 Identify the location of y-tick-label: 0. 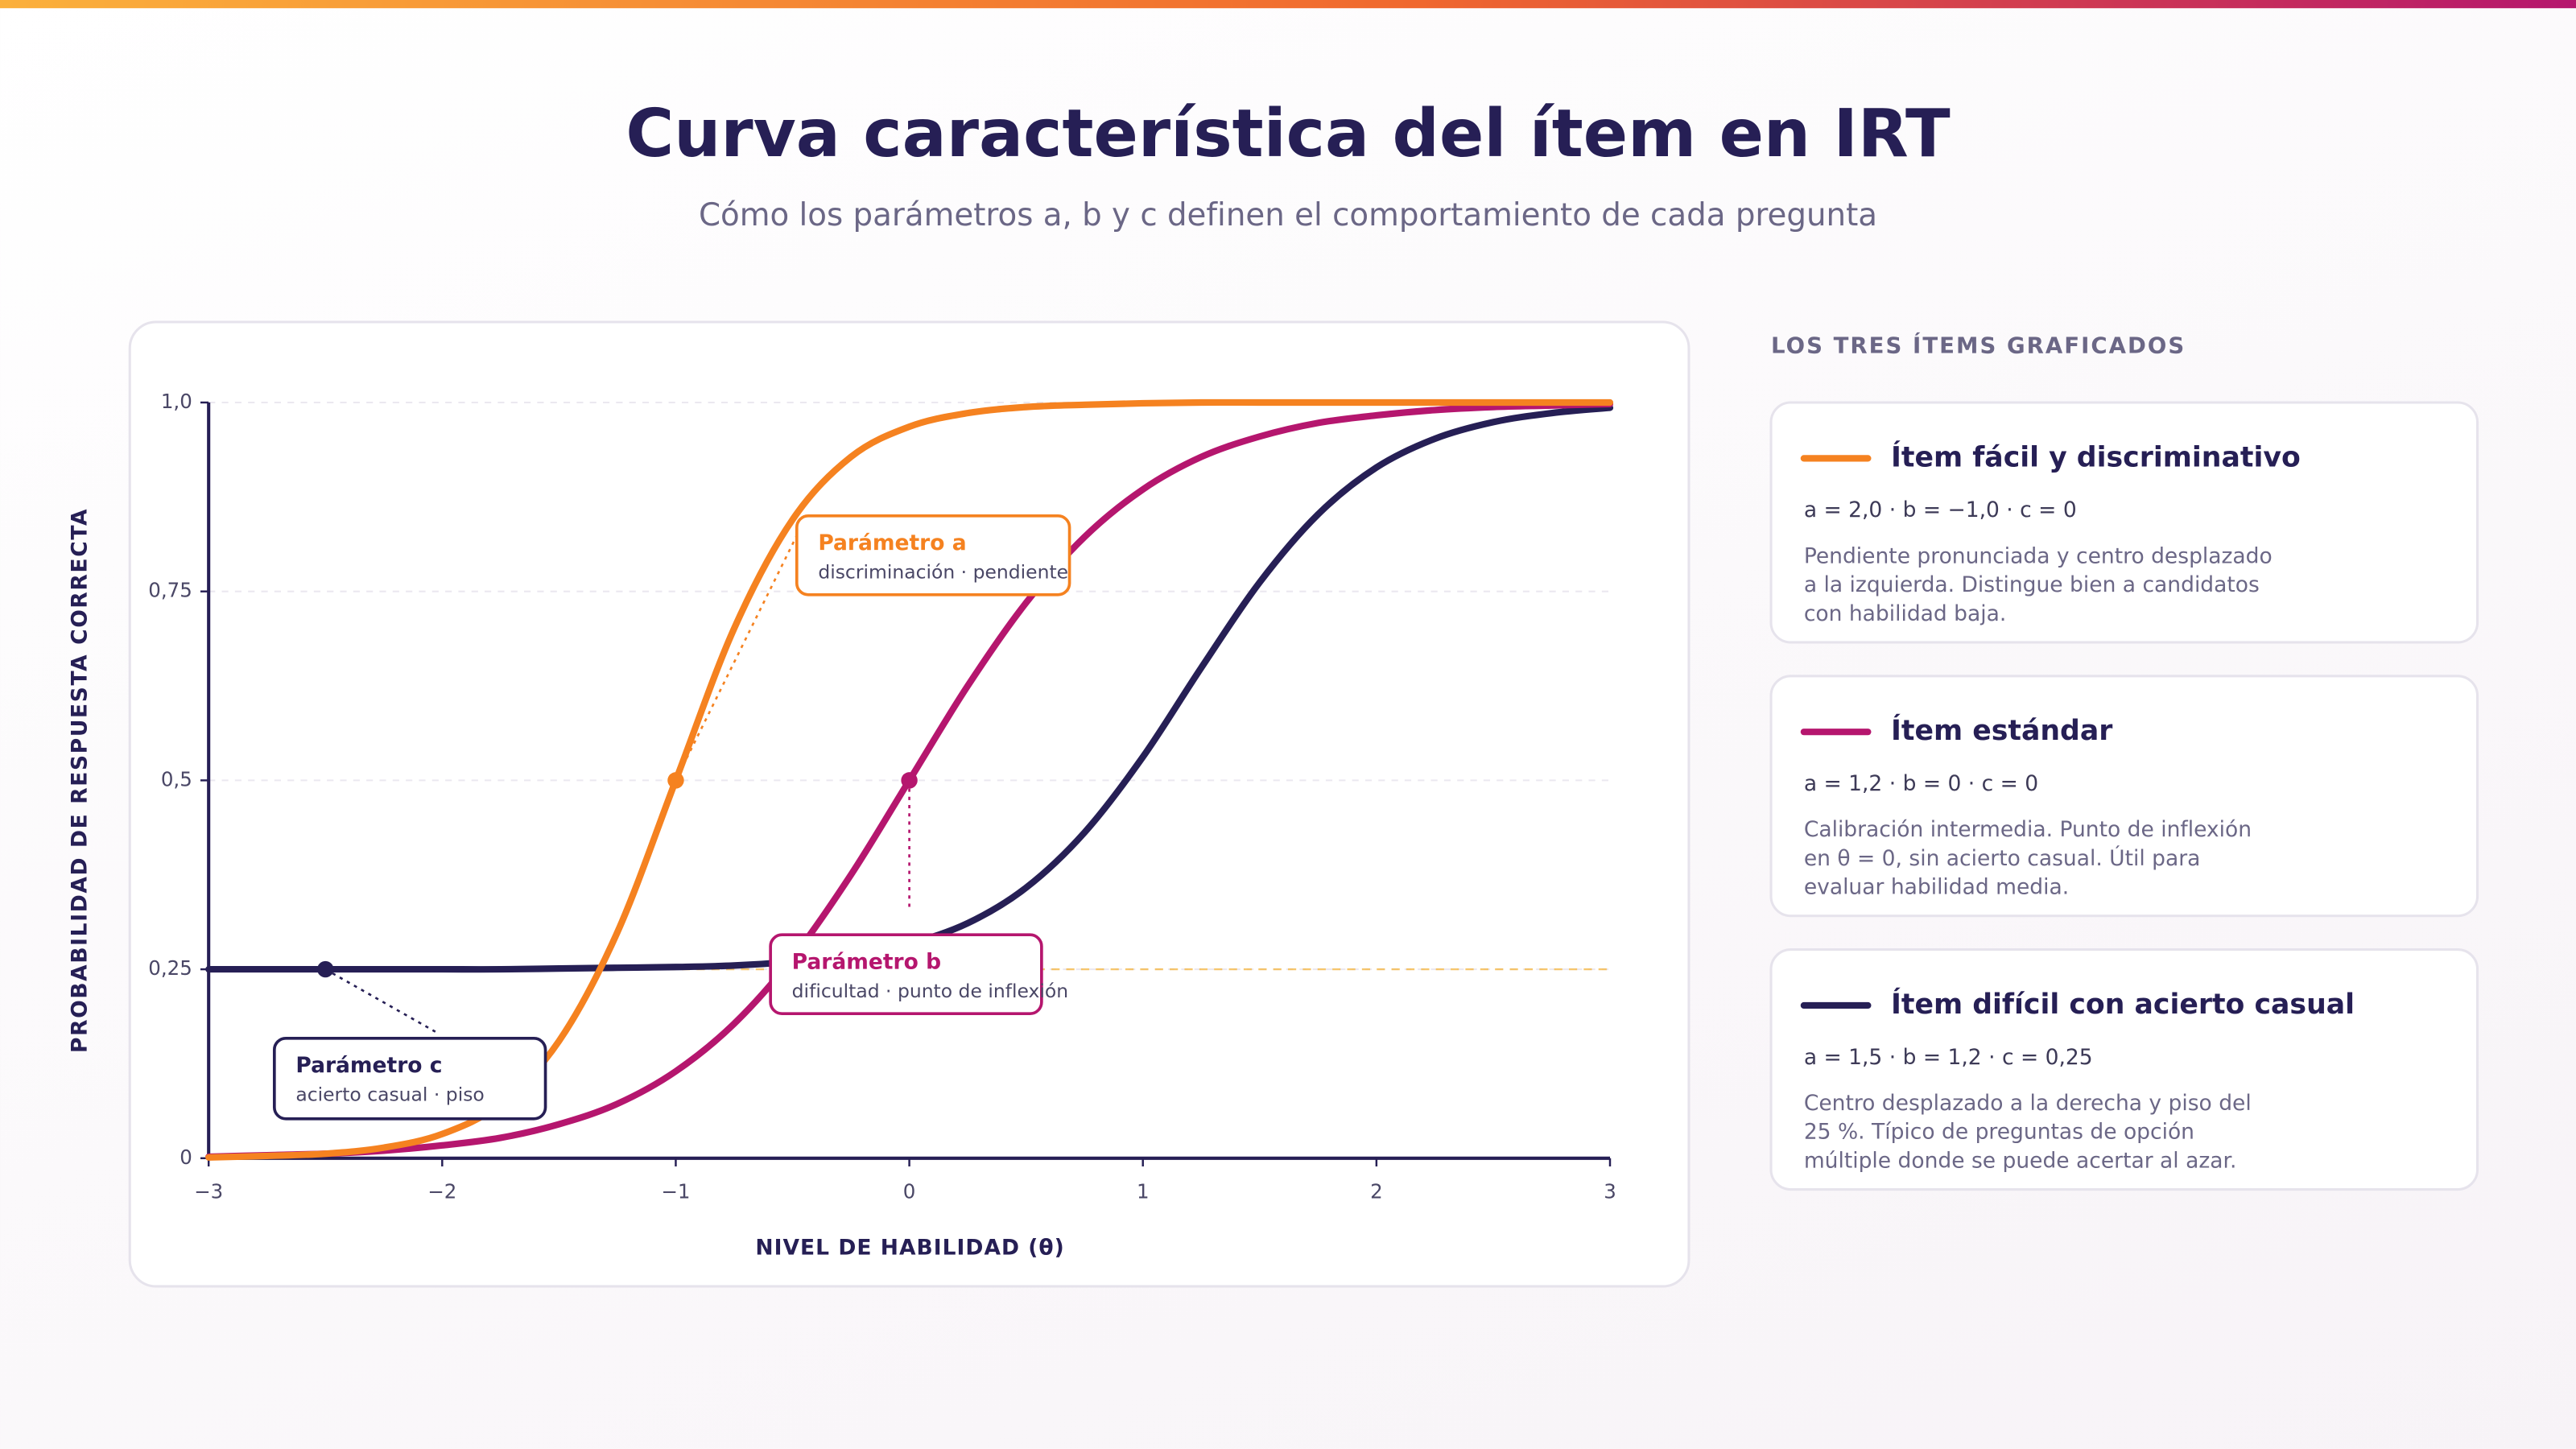
(186, 1157).